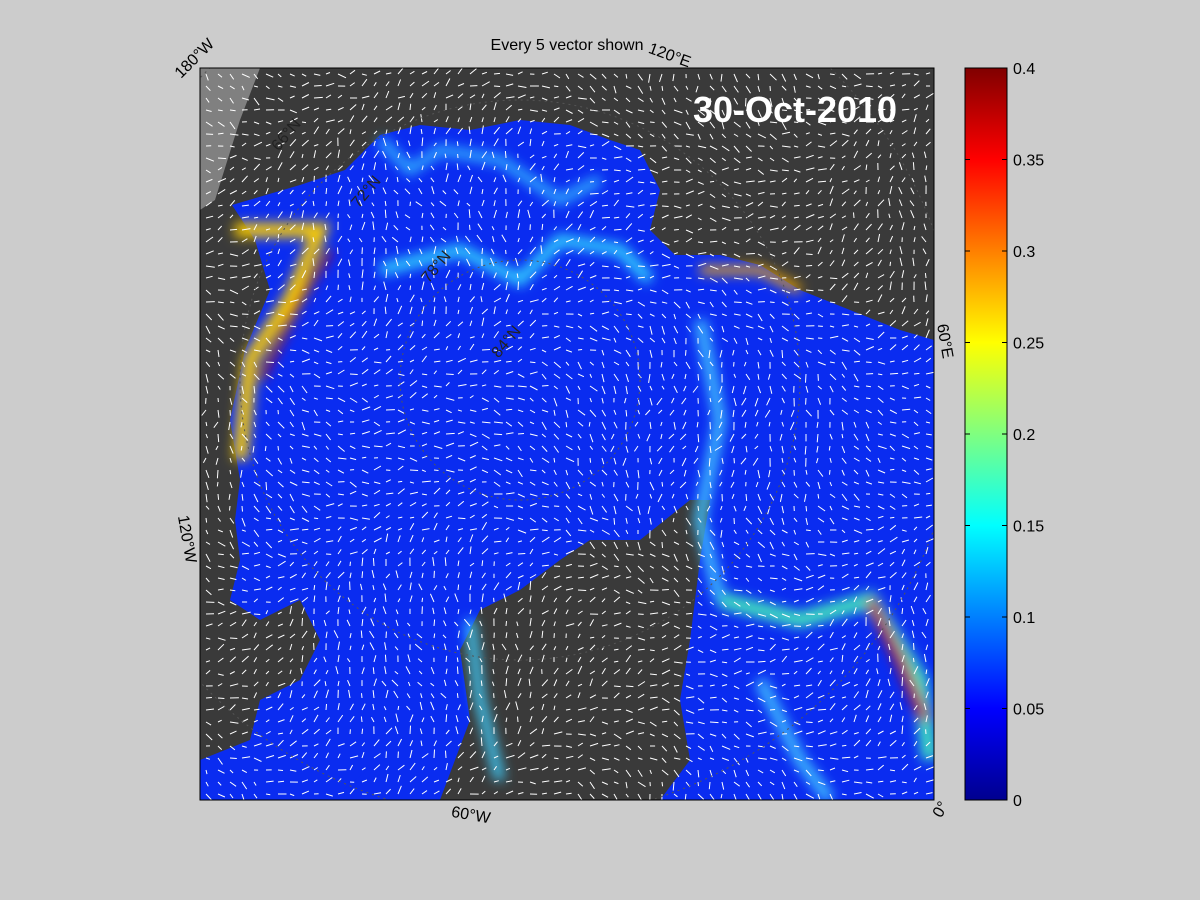 Image resolution: width=1200 pixels, height=900 pixels. Describe the element at coordinates (1028, 527) in the screenshot. I see `colorbar-tick-label: 0.15` at that location.